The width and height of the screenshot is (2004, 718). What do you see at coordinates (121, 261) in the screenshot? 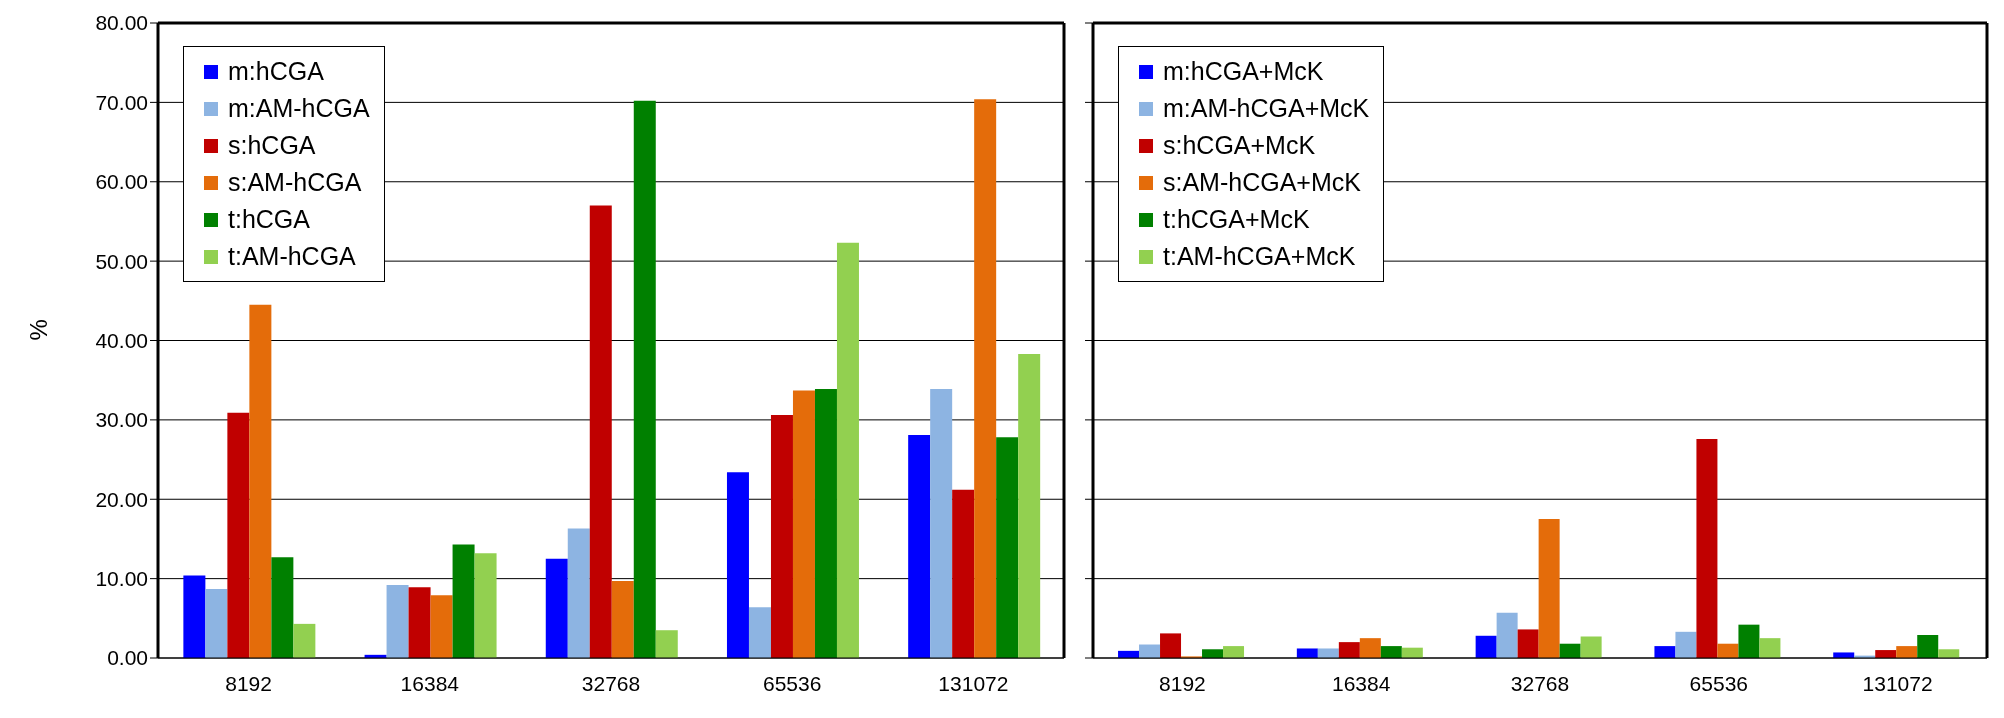
I see `y-tick-label: 50.00` at bounding box center [121, 261].